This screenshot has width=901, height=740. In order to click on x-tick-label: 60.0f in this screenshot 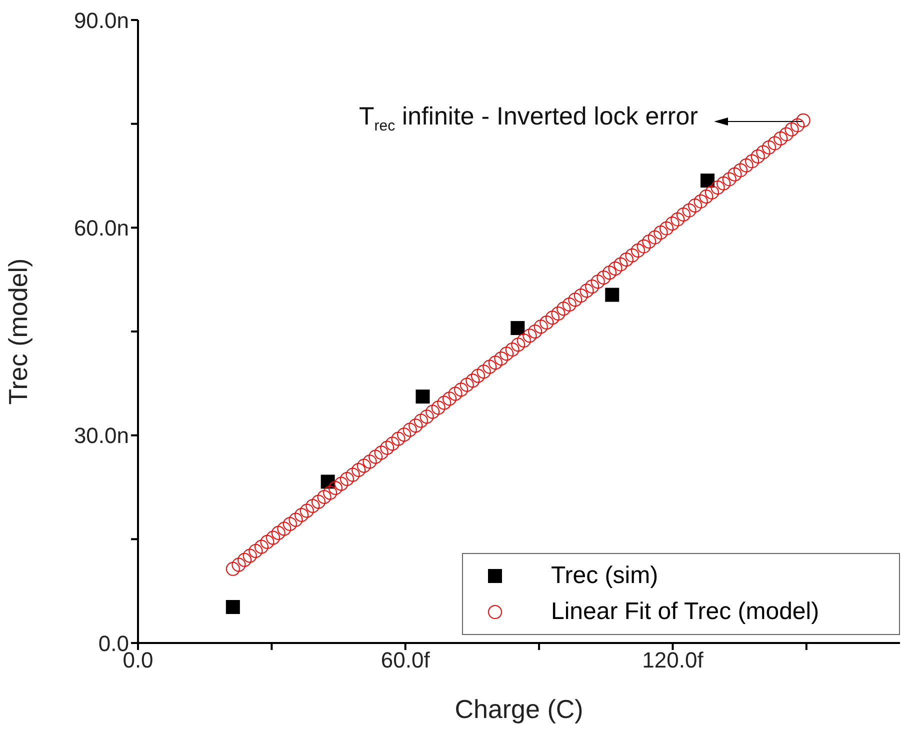, I will do `click(405, 660)`.